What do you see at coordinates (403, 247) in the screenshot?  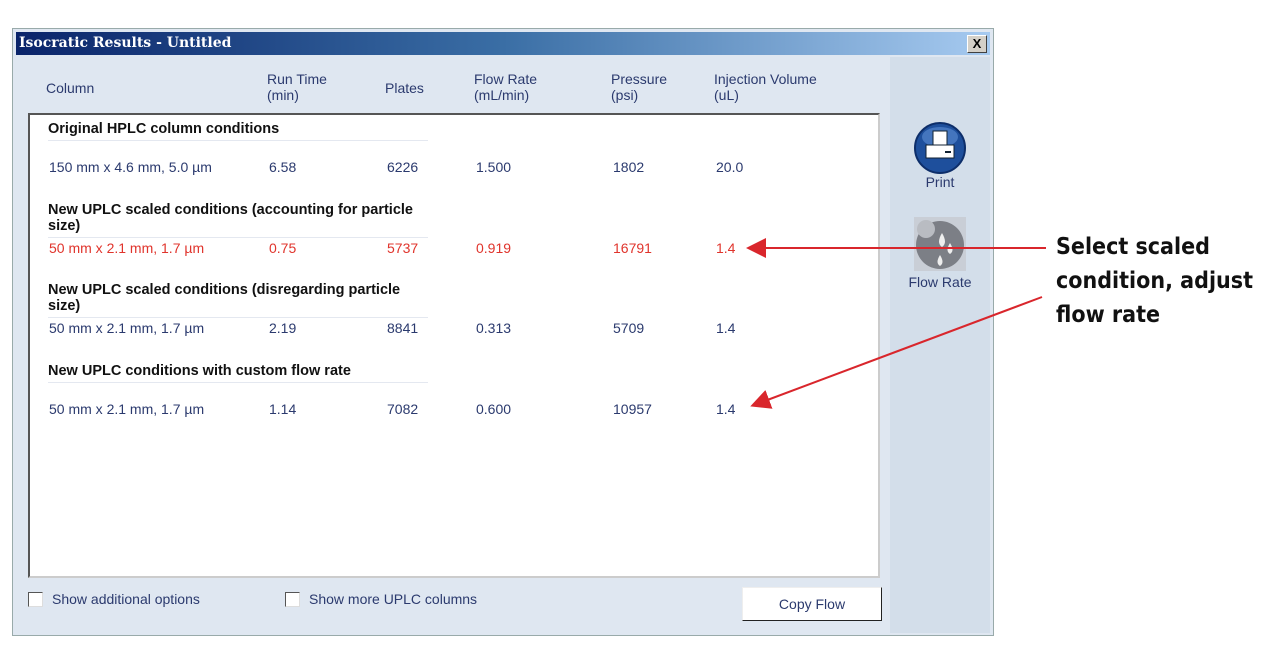 I see `row-cell: 5737` at bounding box center [403, 247].